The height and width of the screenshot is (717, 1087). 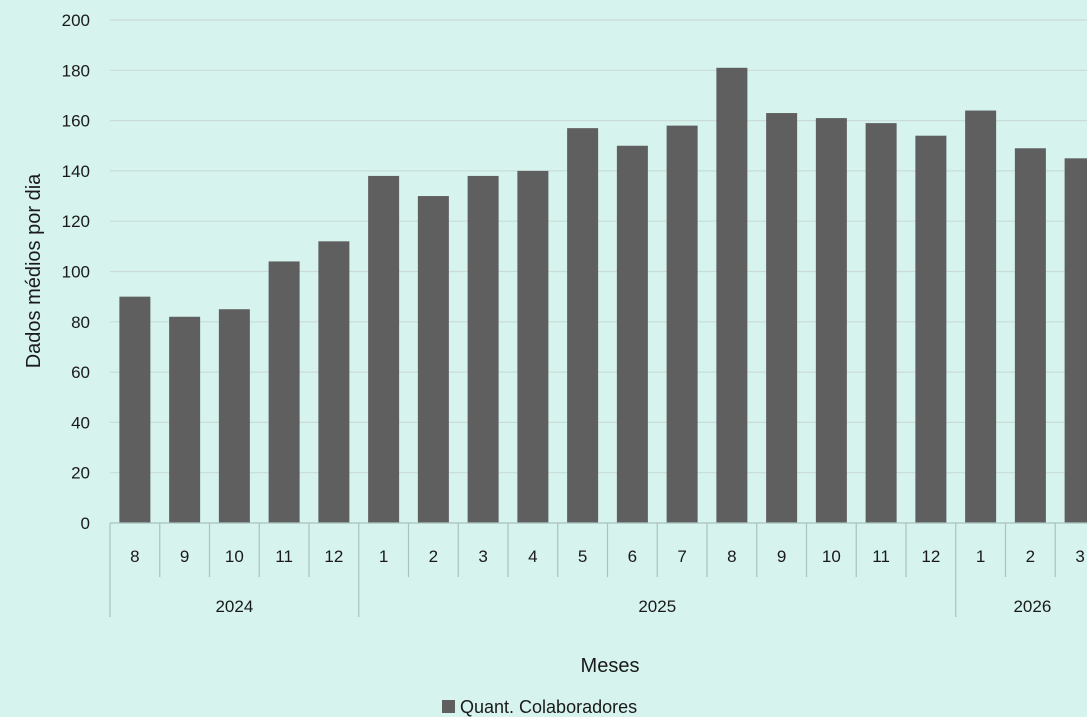 I want to click on y-tick-label: 0, so click(x=85, y=523).